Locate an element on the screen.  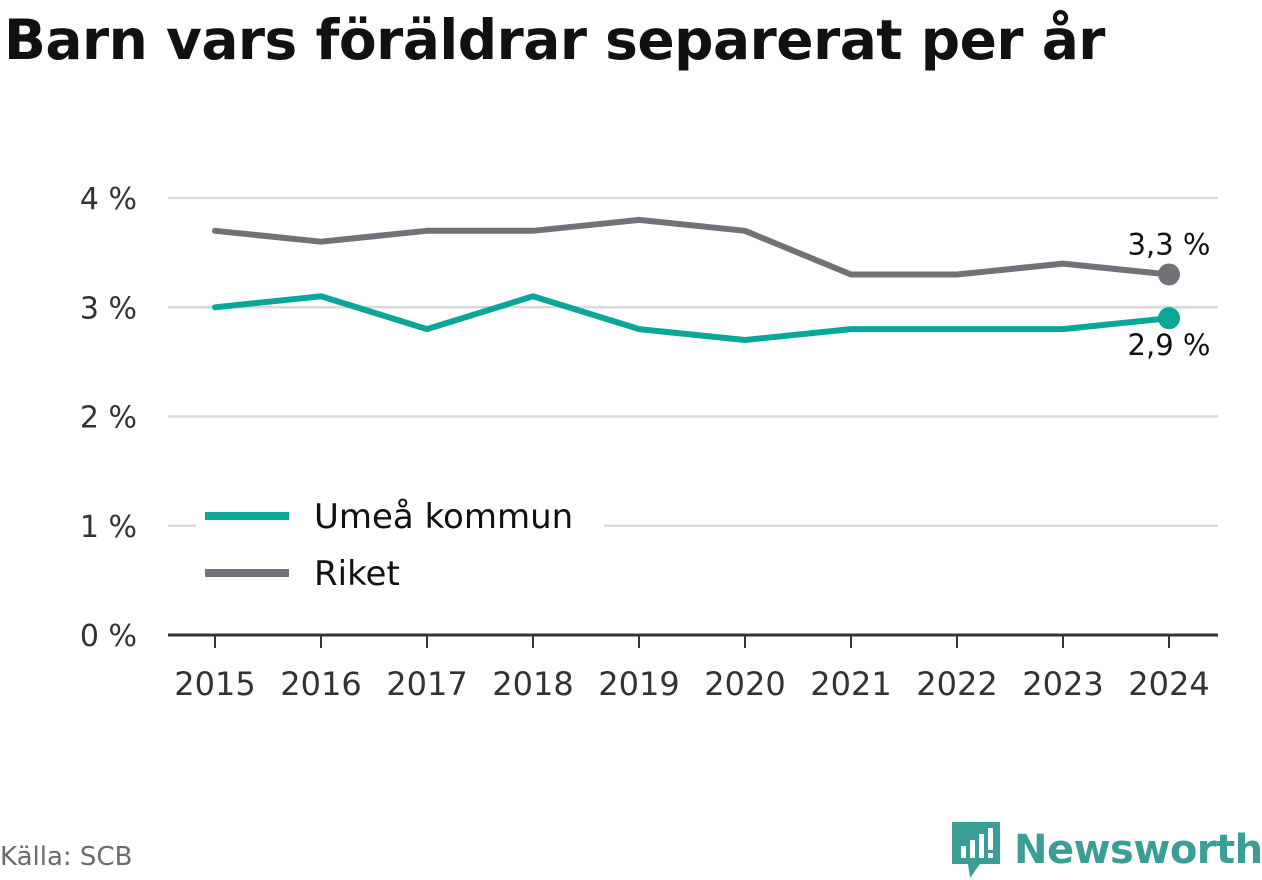
y-tick-label: 2 % is located at coordinates (108, 418).